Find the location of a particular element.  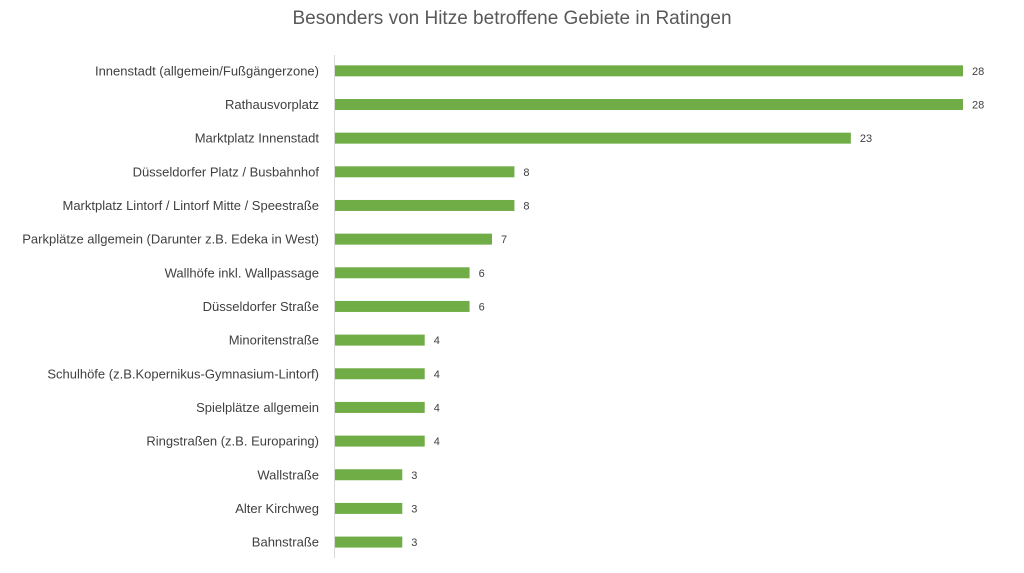

category-label: Marktplatz Innenstadt is located at coordinates (257, 138).